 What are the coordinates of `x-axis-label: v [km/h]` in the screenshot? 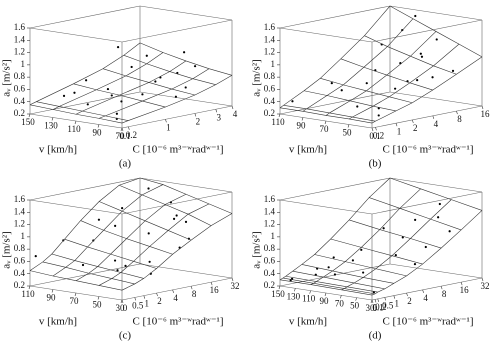 It's located at (308, 150).